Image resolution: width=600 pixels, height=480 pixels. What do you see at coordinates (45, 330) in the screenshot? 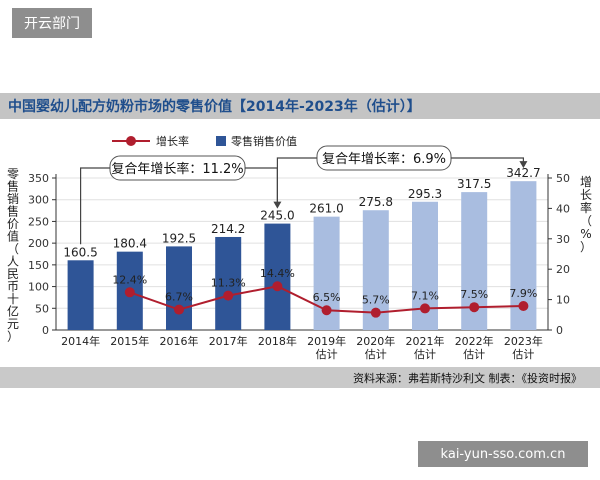
I see `left-axis-tick-label: 0` at bounding box center [45, 330].